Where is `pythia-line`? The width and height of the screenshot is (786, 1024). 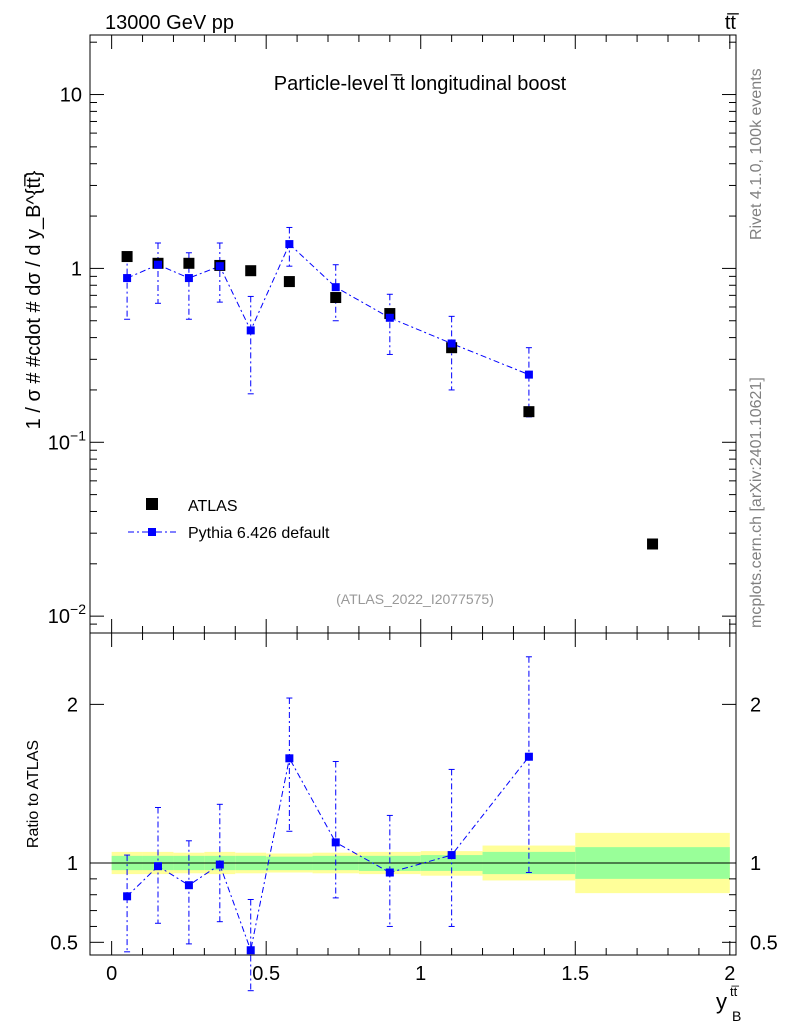 pythia-line is located at coordinates (328, 309).